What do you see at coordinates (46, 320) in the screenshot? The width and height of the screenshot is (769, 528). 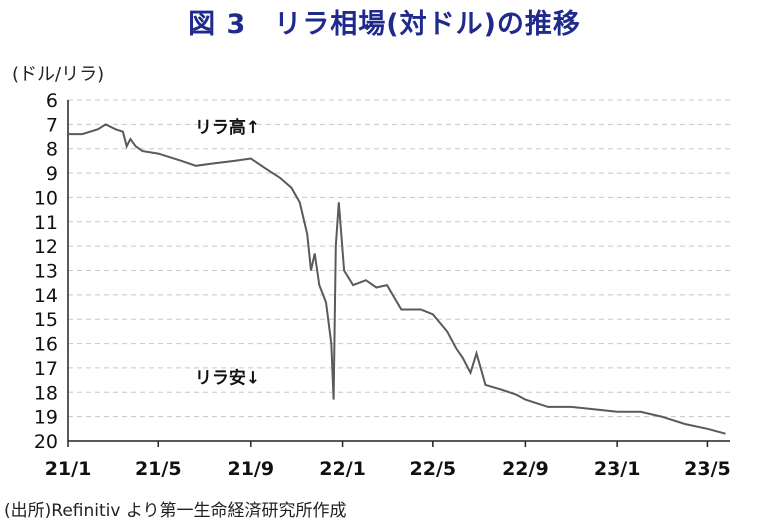 I see `y-tick-label: 15` at bounding box center [46, 320].